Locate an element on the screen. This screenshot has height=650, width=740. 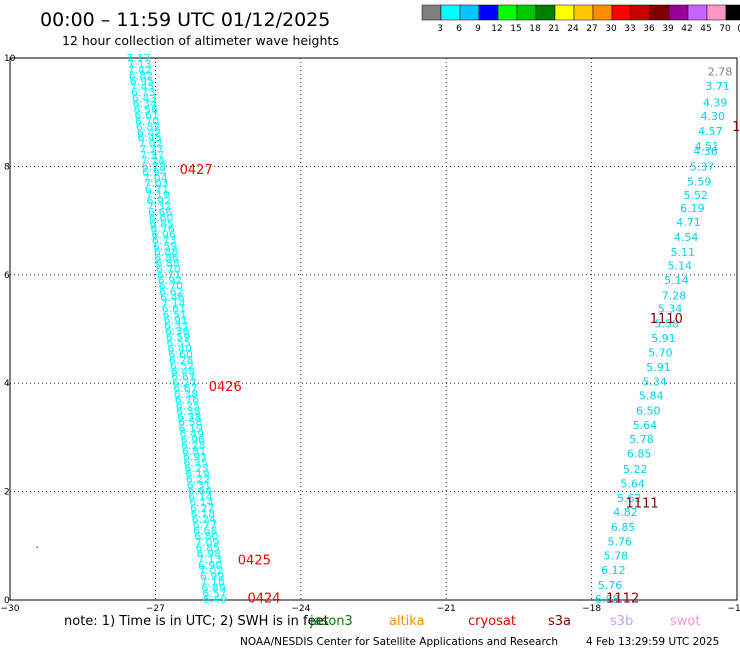
wave-height-value: 6.46 is located at coordinates (172, 297).